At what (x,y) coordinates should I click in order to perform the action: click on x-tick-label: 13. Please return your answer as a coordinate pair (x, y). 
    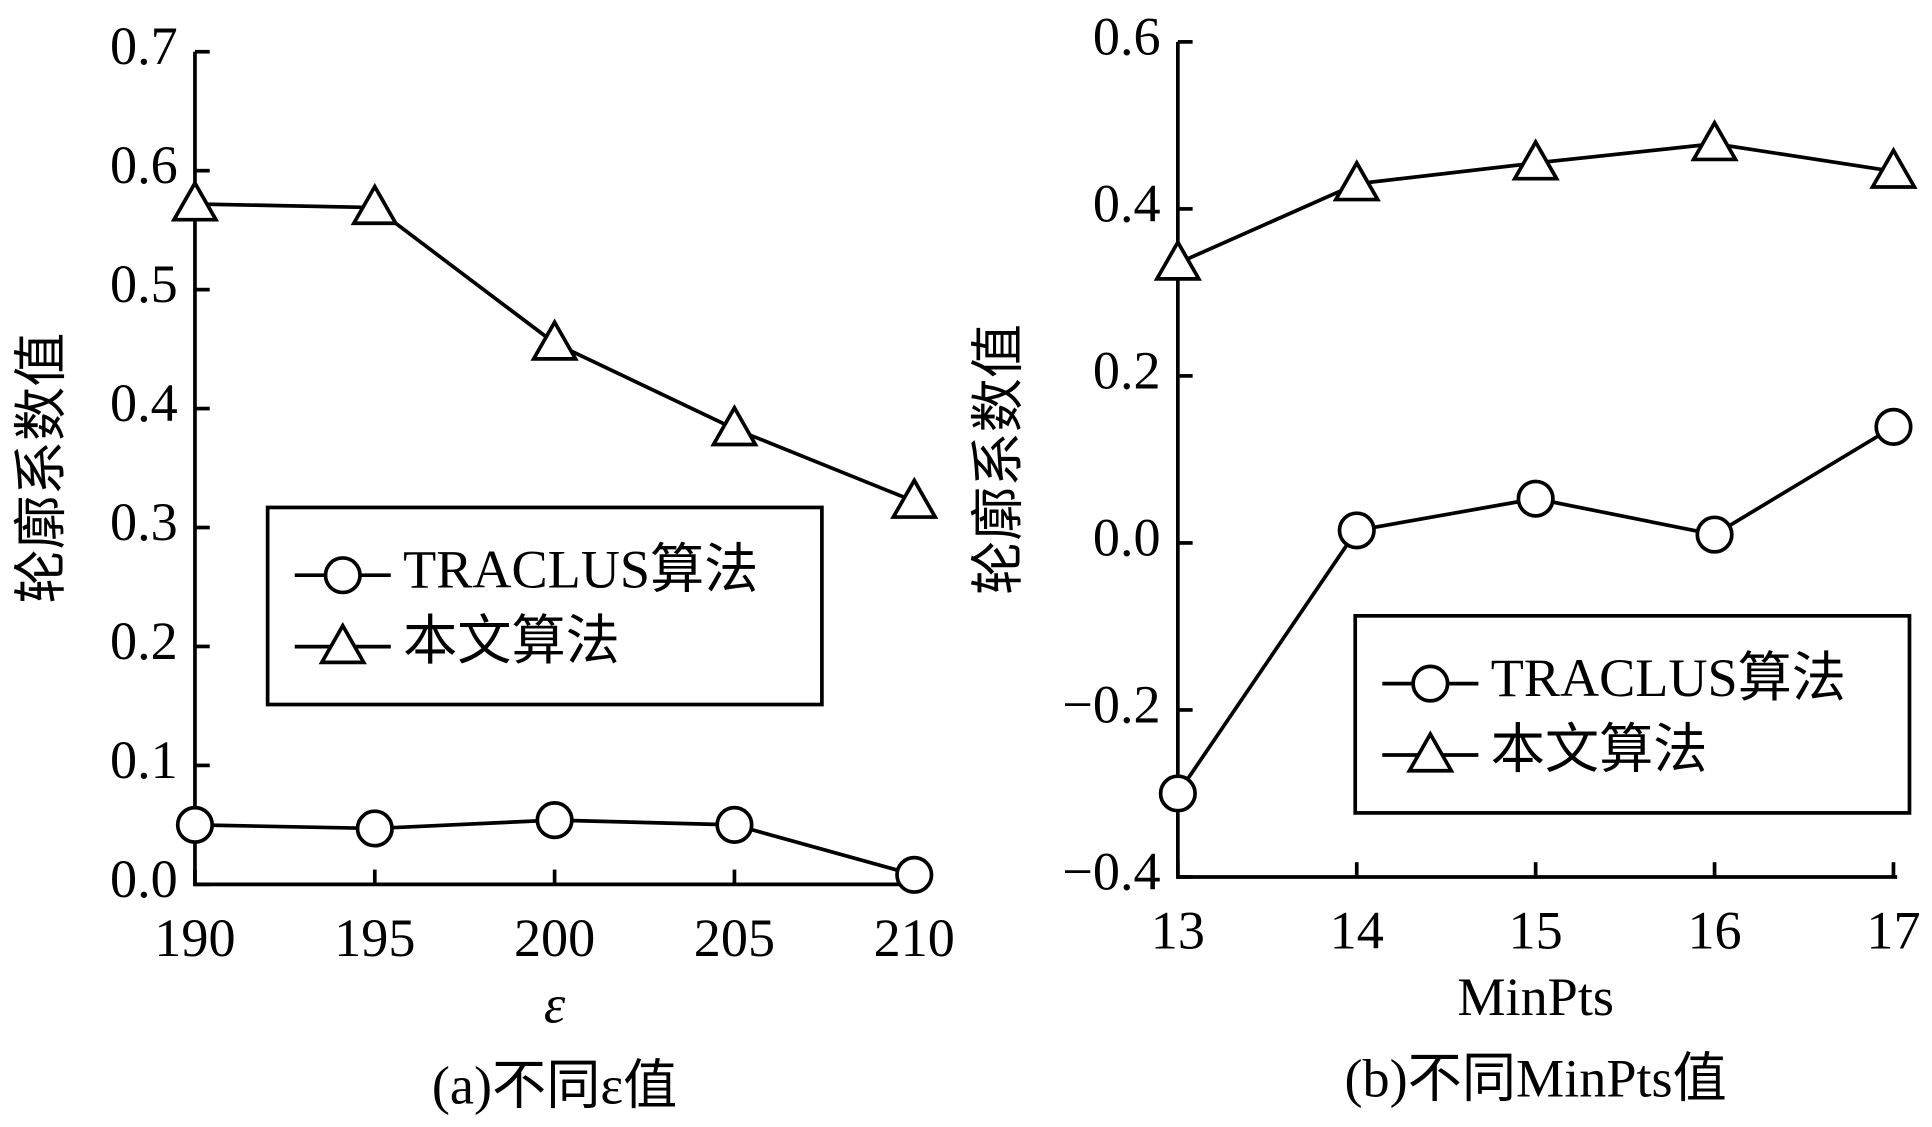
    Looking at the image, I should click on (1178, 931).